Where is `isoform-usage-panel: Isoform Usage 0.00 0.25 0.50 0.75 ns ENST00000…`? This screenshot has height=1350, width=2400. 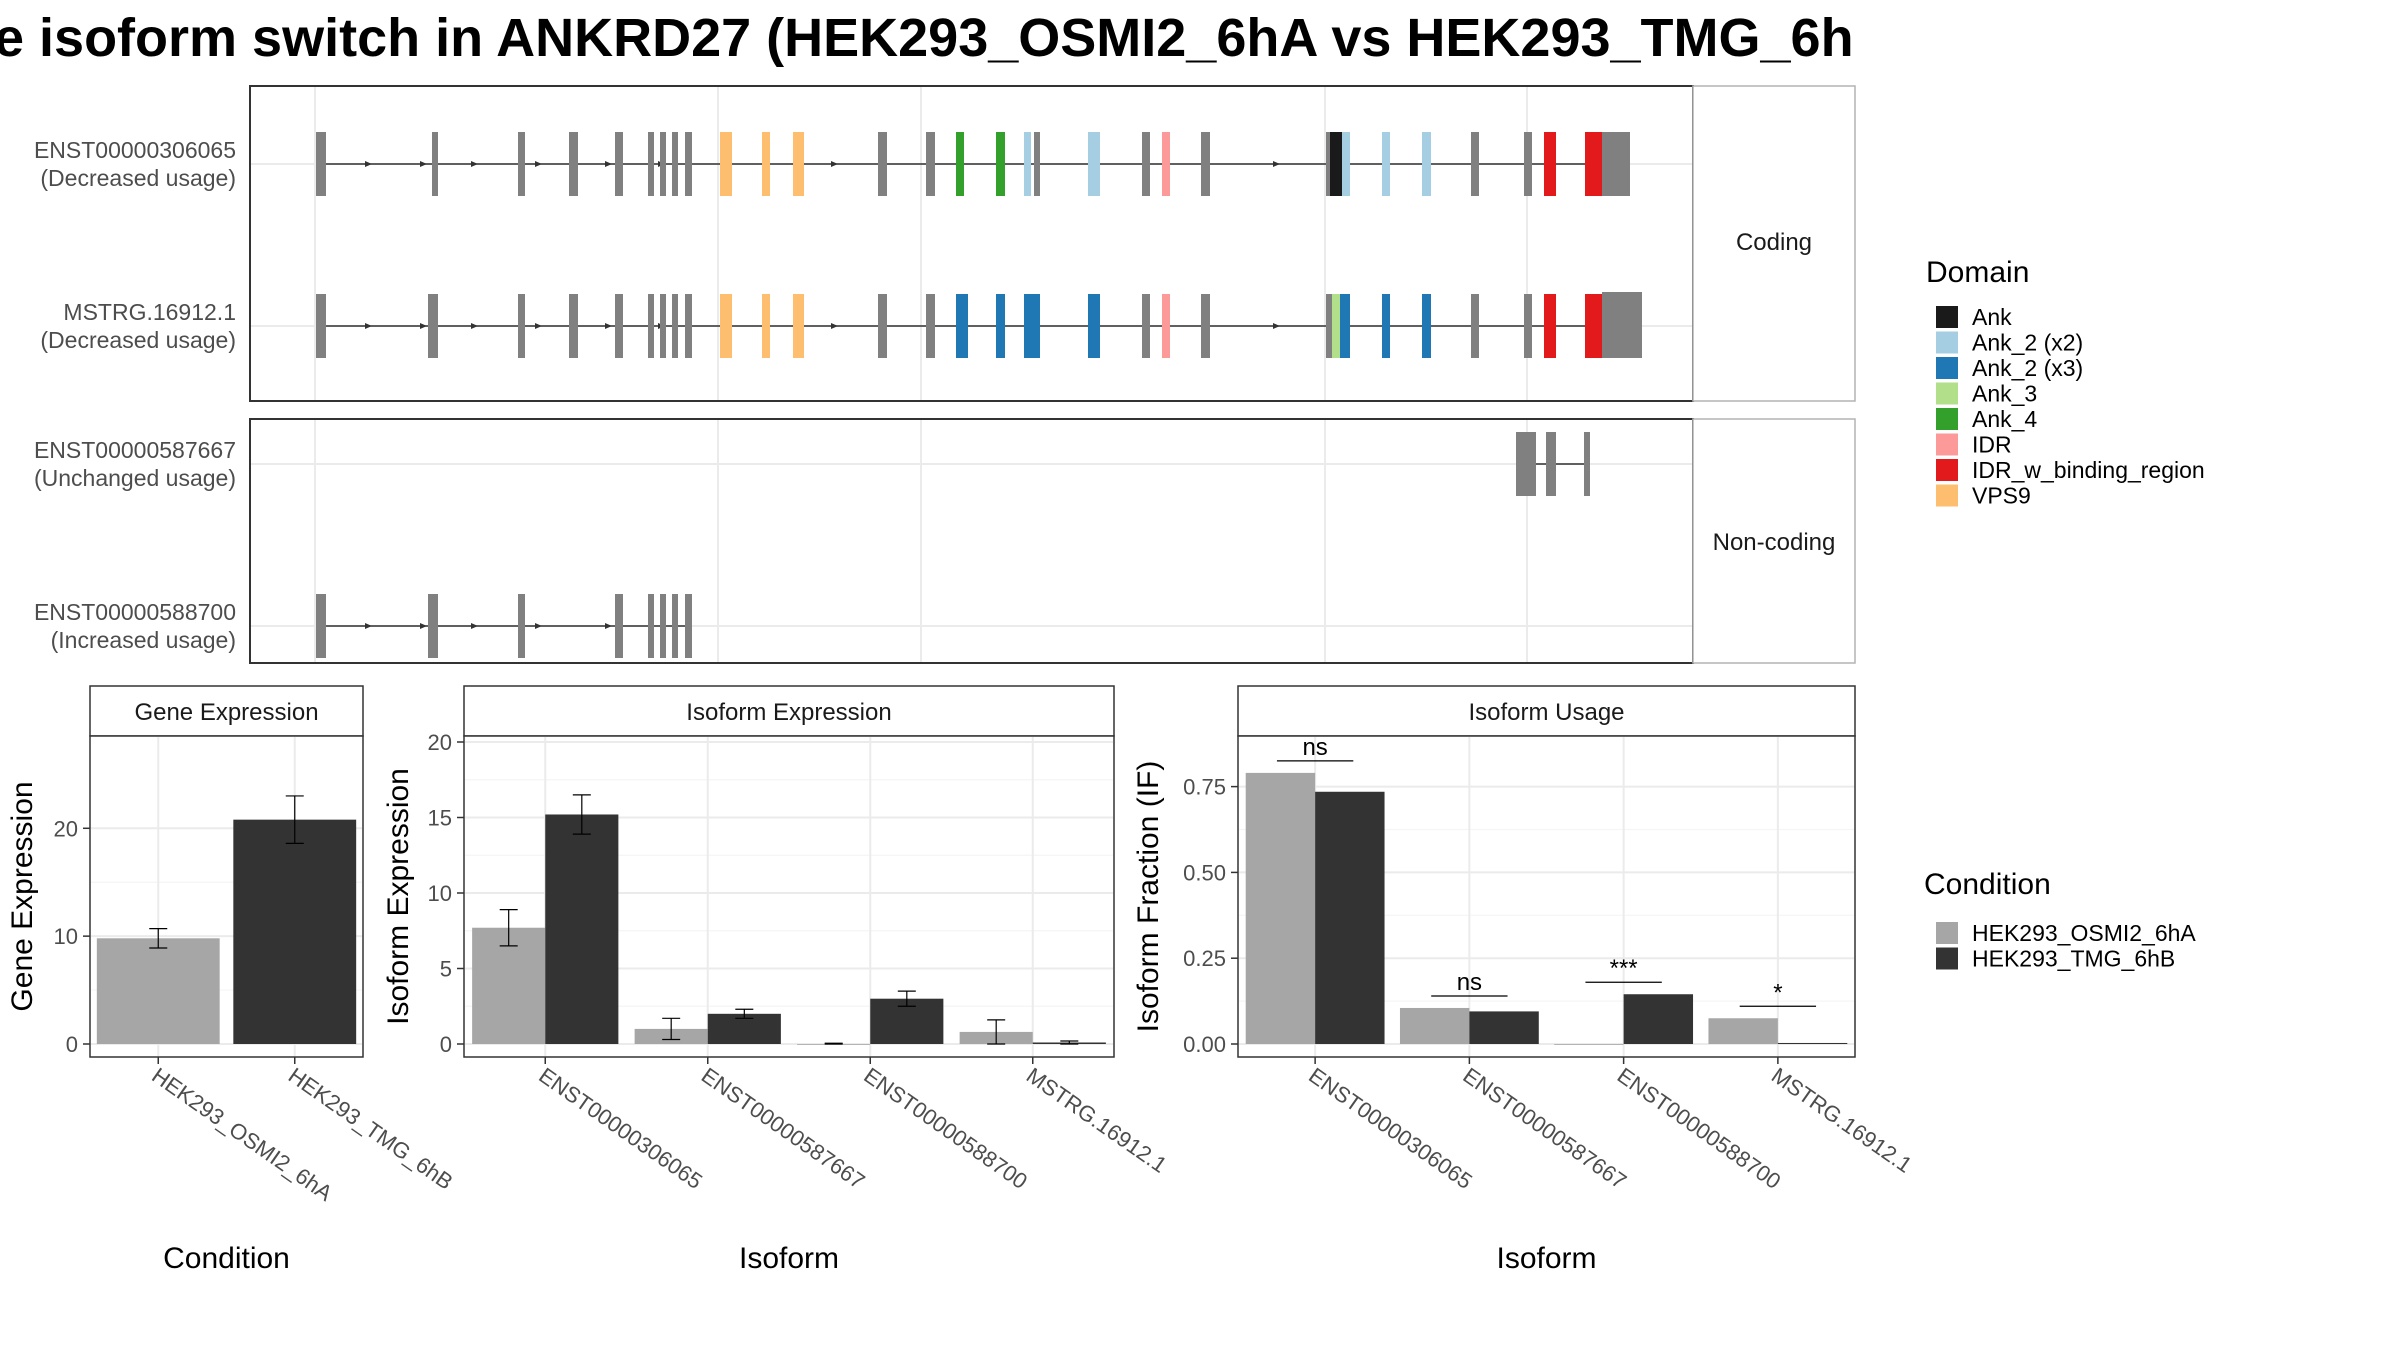 isoform-usage-panel: Isoform Usage 0.00 0.25 0.50 0.75 ns ENST00000… is located at coordinates (1524, 980).